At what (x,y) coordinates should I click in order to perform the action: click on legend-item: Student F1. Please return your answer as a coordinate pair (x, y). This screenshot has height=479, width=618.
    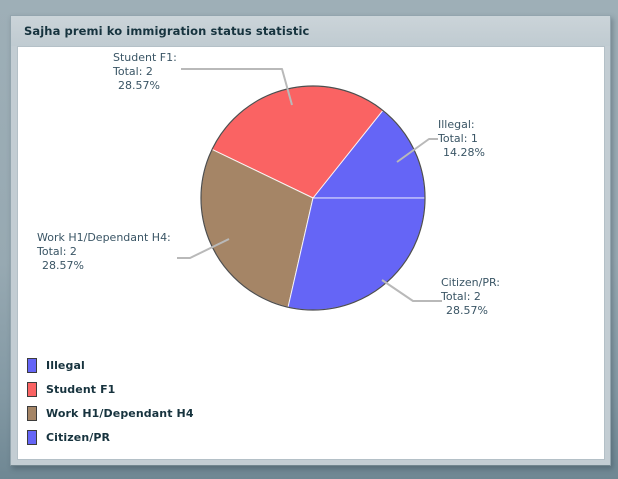
    Looking at the image, I should click on (110, 389).